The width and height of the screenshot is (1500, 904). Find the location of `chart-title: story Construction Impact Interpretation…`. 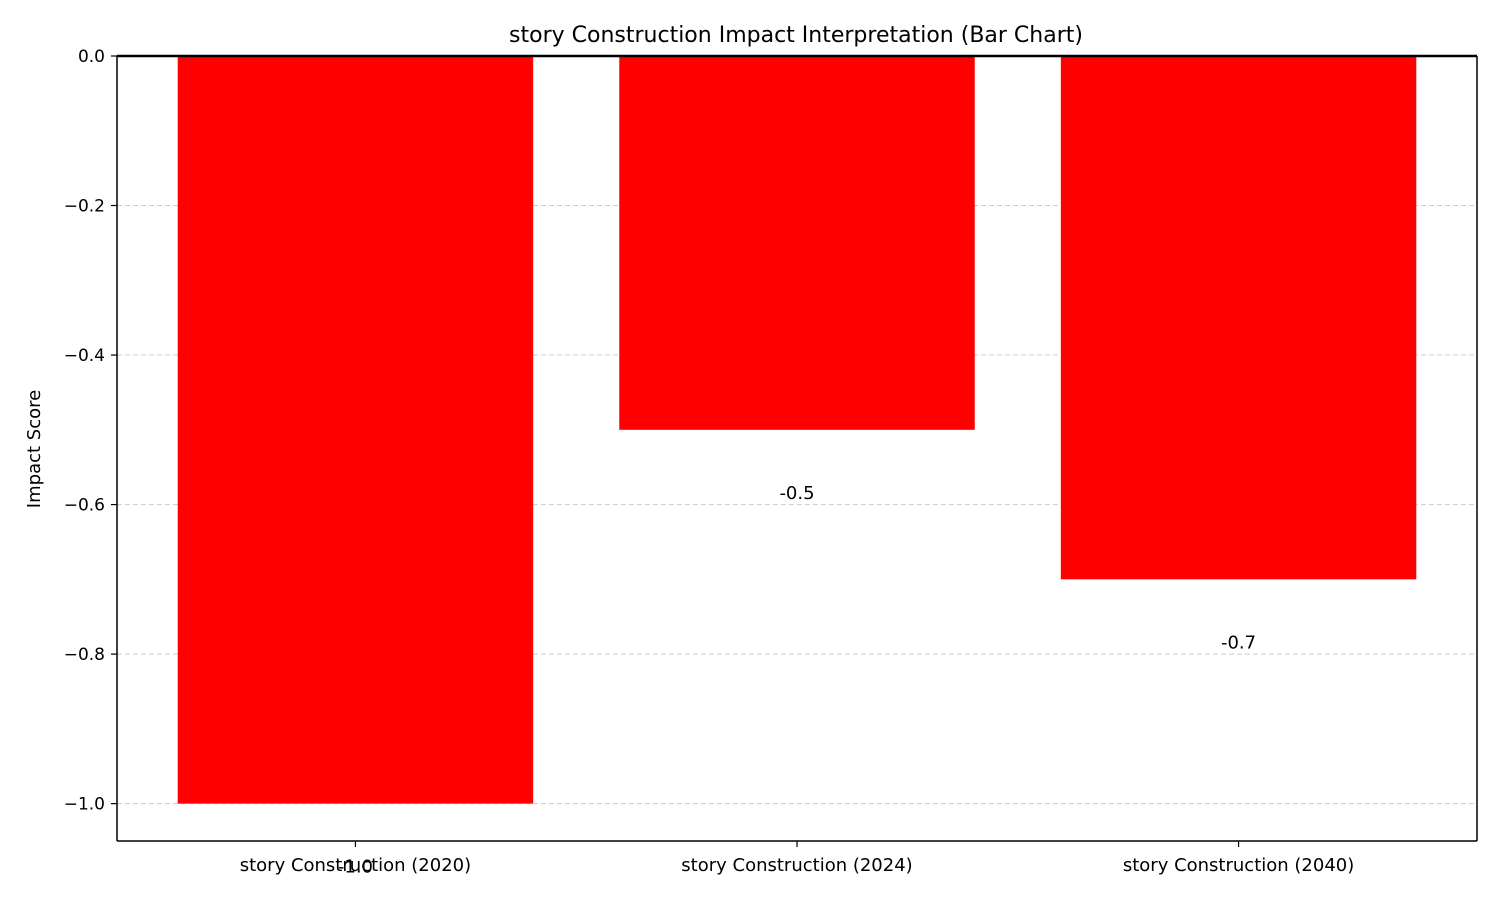

chart-title: story Construction Impact Interpretation… is located at coordinates (796, 35).